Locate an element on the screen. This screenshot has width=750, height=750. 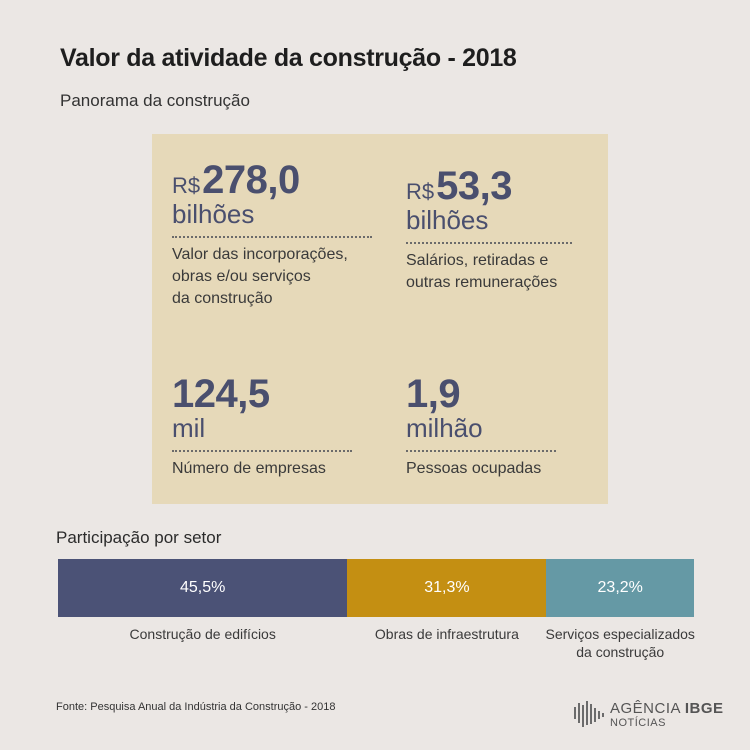
data-label: 23,2% is located at coordinates (620, 587).